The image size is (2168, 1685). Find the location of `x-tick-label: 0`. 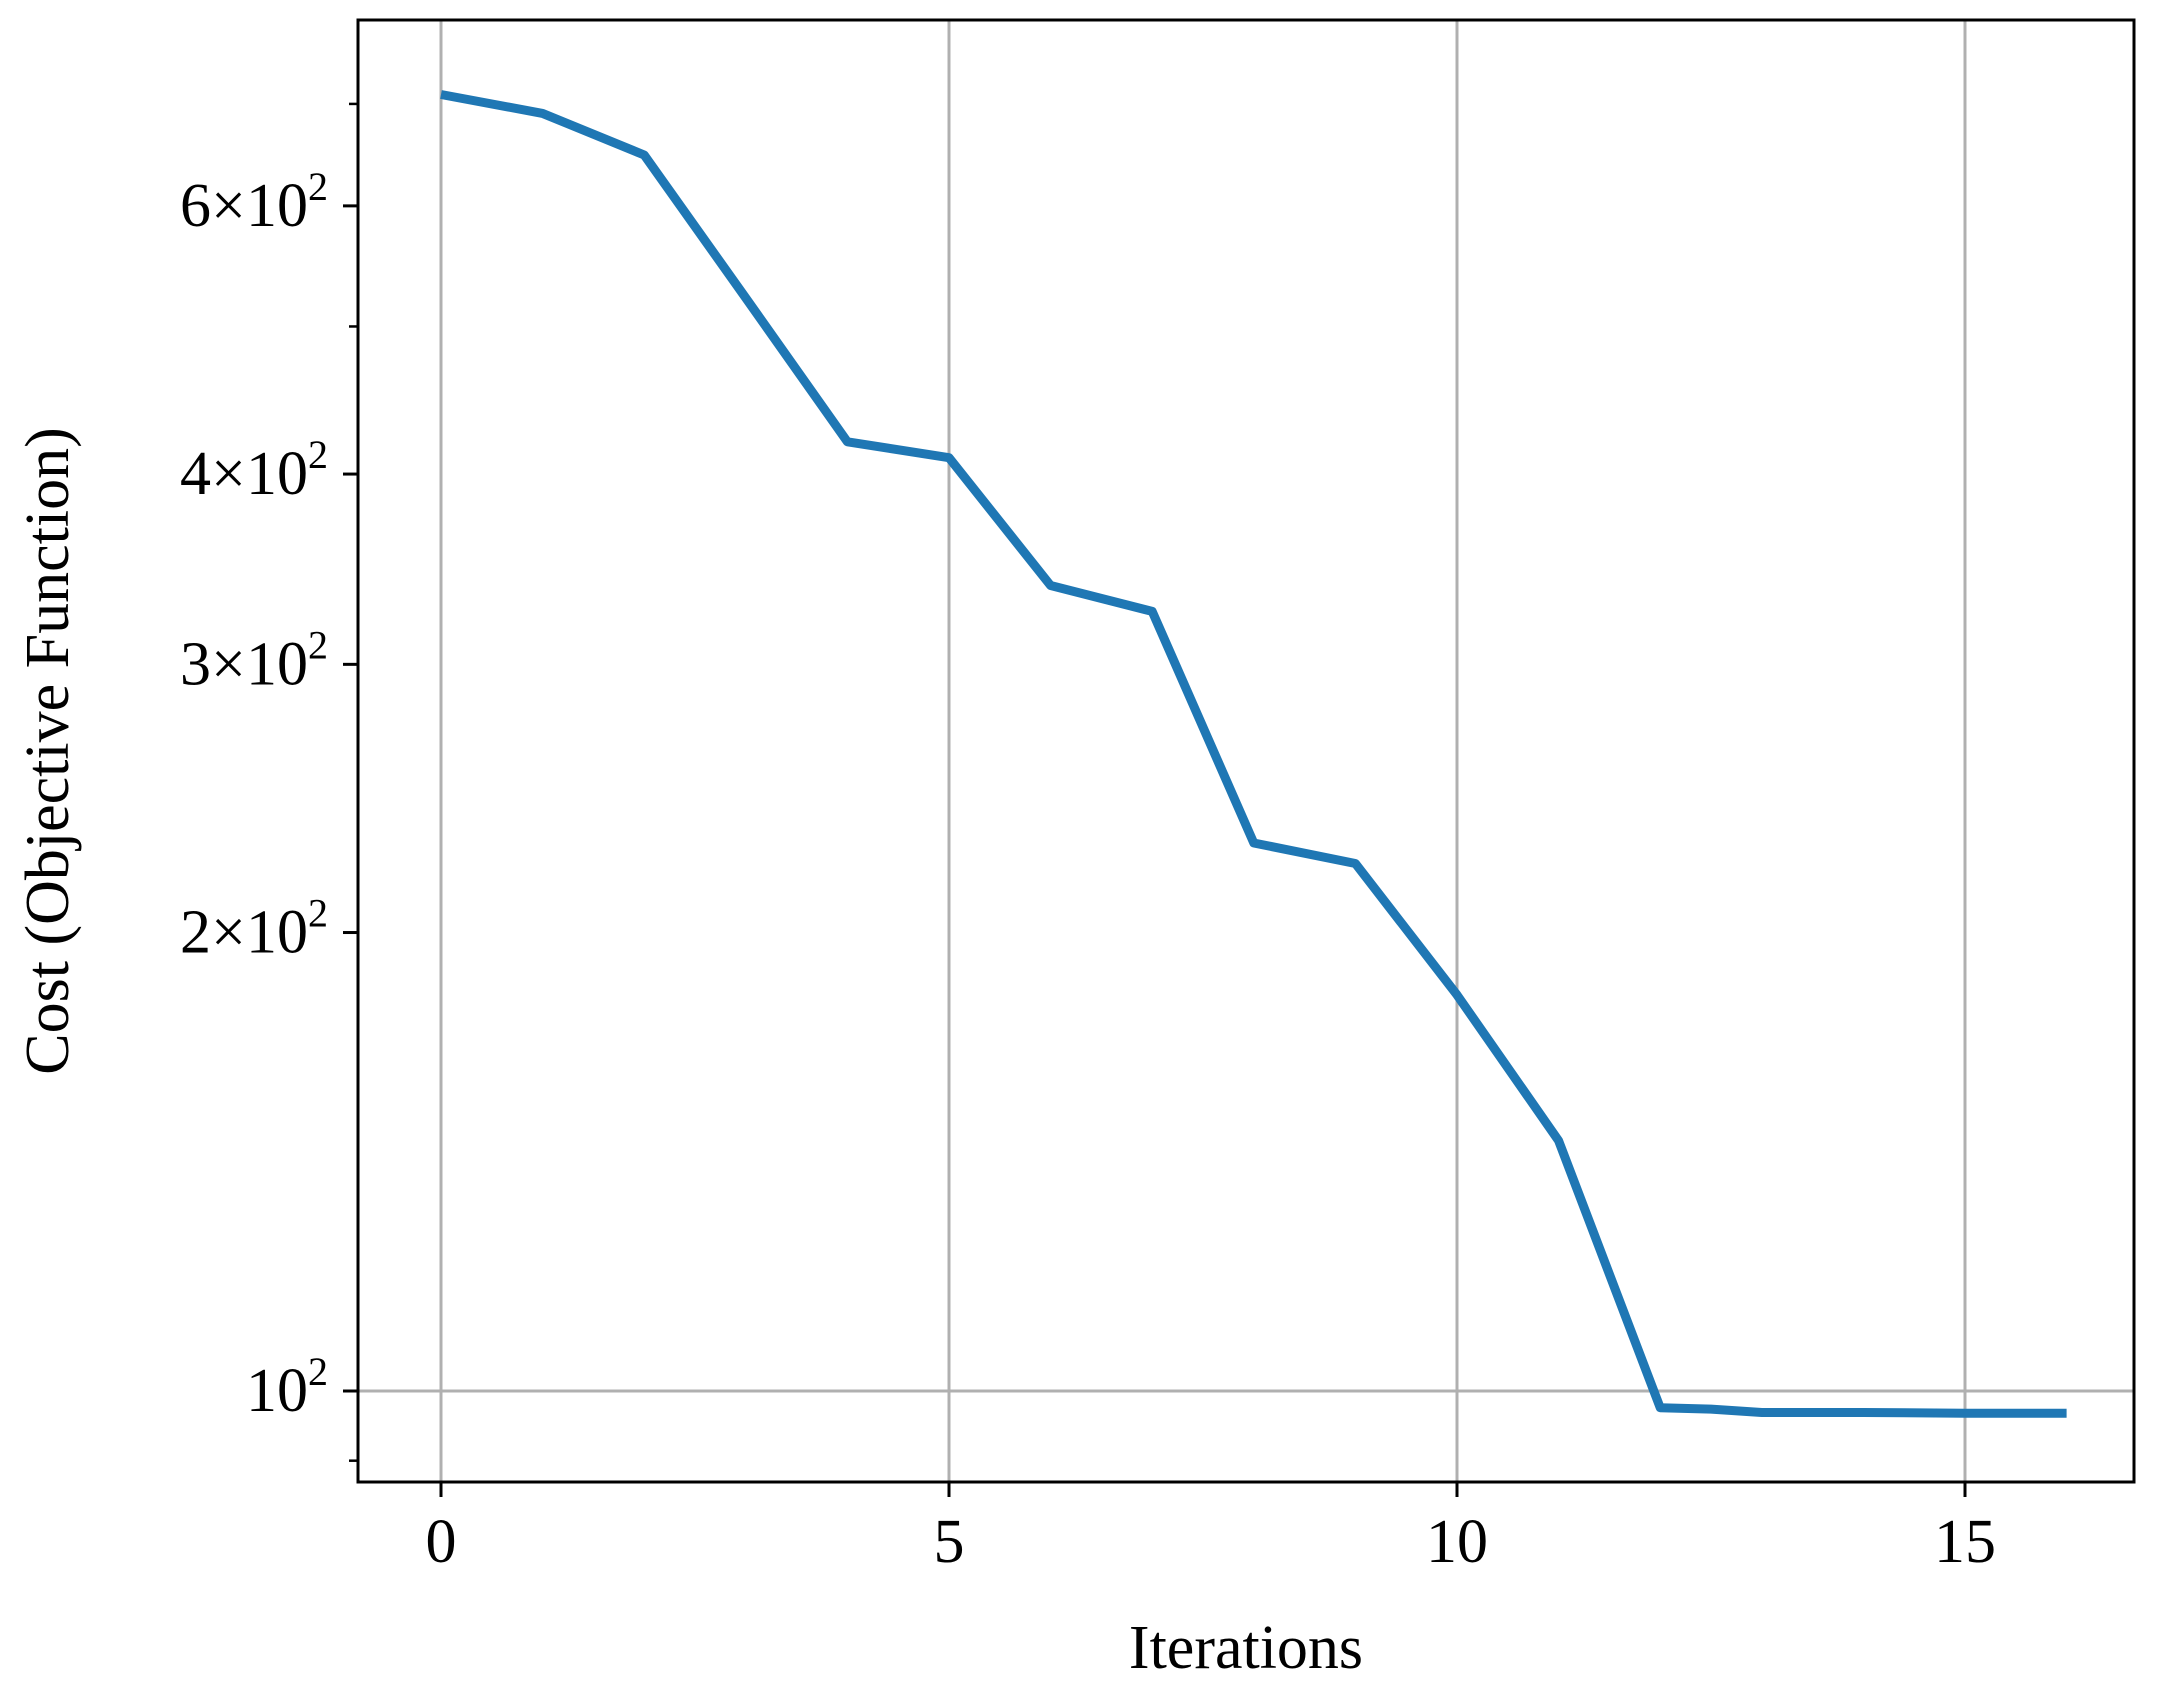

x-tick-label: 0 is located at coordinates (441, 1542).